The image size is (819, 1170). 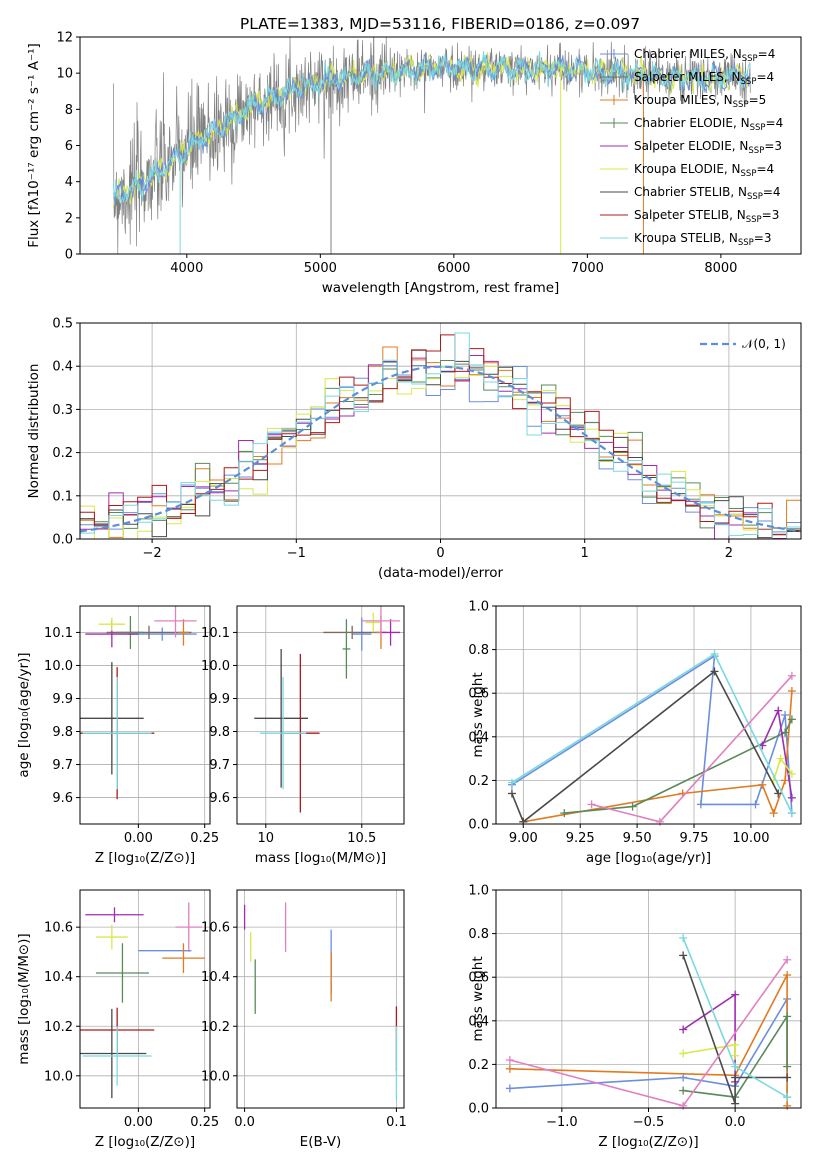 I want to click on series-line-kroupa_stelib, so click(x=652, y=733).